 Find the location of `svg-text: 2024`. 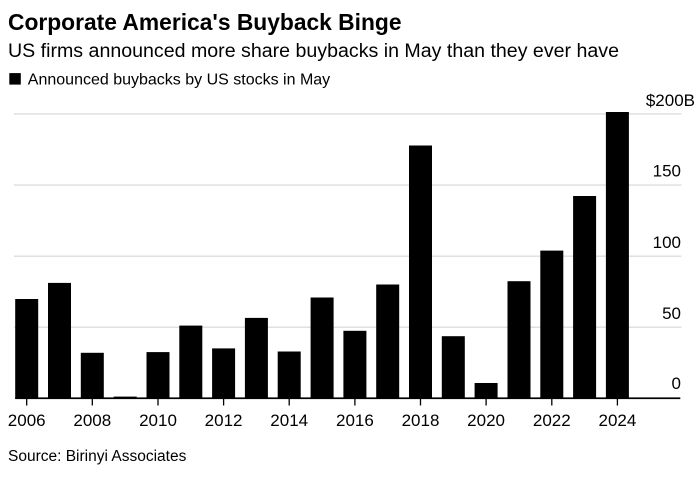

svg-text: 2024 is located at coordinates (617, 420).